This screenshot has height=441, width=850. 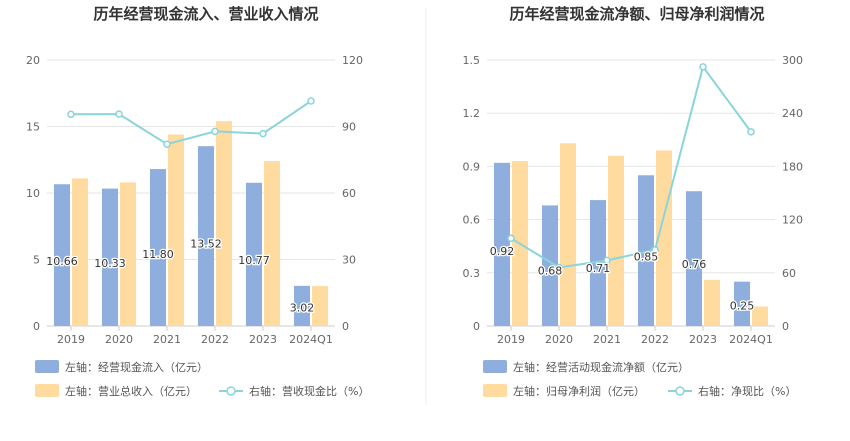 What do you see at coordinates (646, 257) in the screenshot?
I see `bar-data-label: 0.85` at bounding box center [646, 257].